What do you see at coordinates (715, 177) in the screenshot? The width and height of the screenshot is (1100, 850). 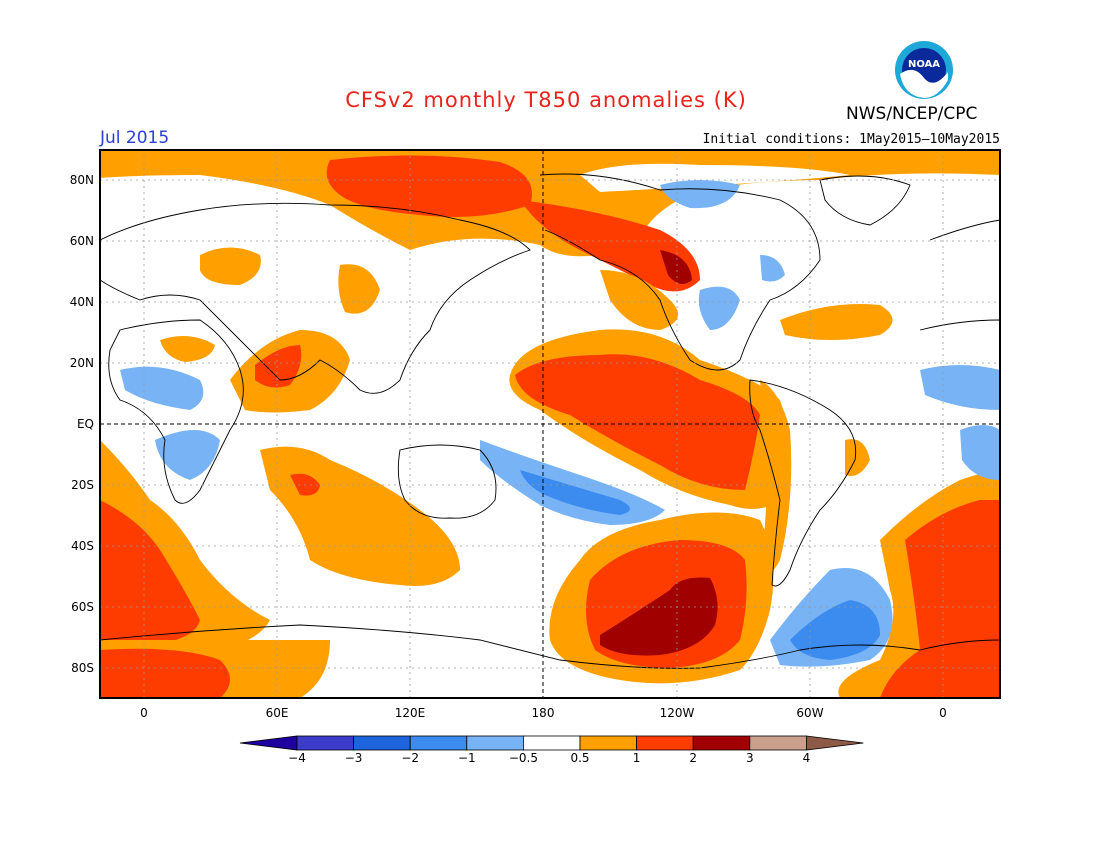 I see `anomaly-arctic-white` at bounding box center [715, 177].